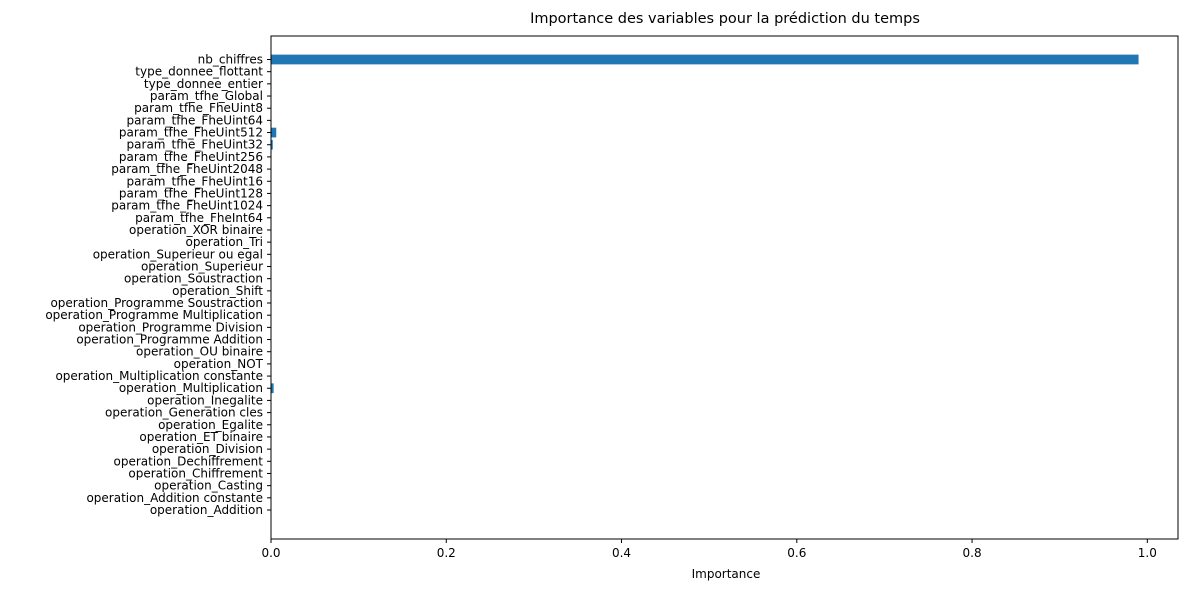 The image size is (1189, 590). Describe the element at coordinates (219, 364) in the screenshot. I see `y-tick-label: operation_NOT` at that location.